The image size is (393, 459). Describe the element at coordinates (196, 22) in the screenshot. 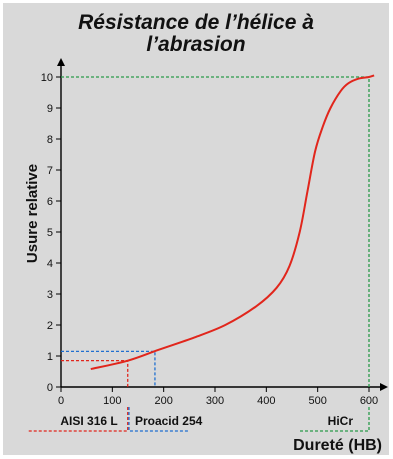

I see `chart-title: Résistance de l’hélice à` at that location.